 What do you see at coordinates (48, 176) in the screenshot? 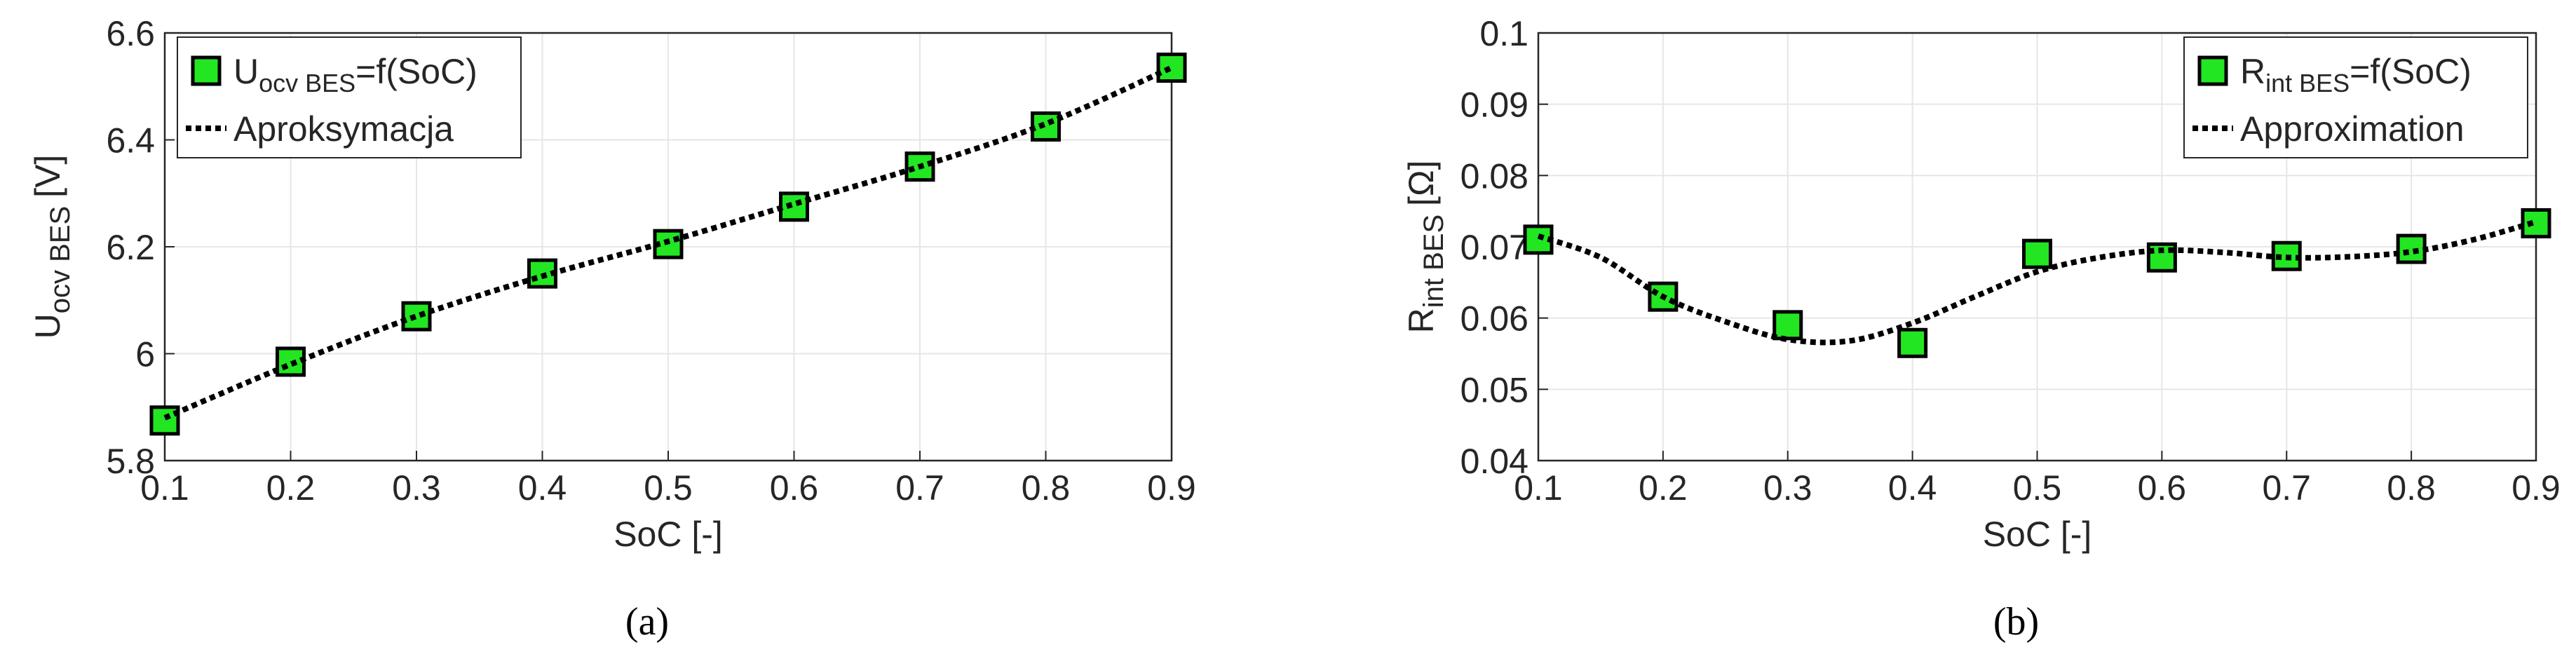
I see `y-axis-label-unit: [V]` at bounding box center [48, 176].